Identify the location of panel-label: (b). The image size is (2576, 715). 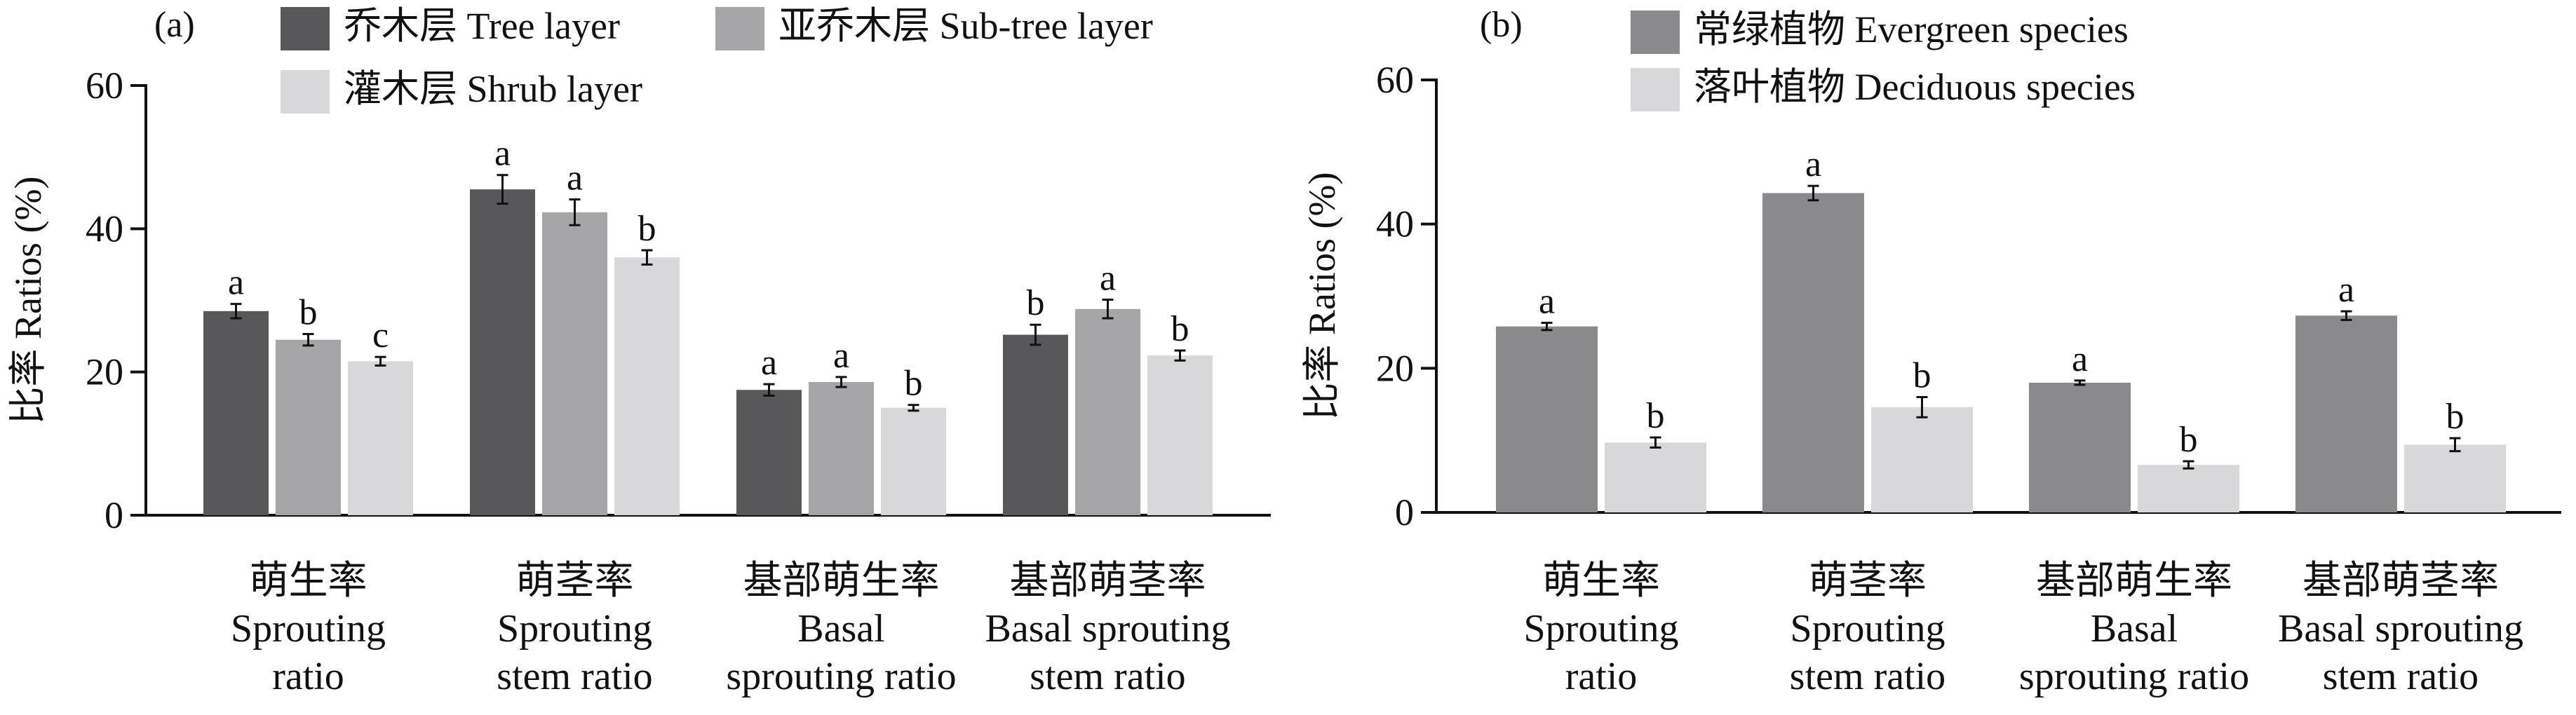
(1501, 25).